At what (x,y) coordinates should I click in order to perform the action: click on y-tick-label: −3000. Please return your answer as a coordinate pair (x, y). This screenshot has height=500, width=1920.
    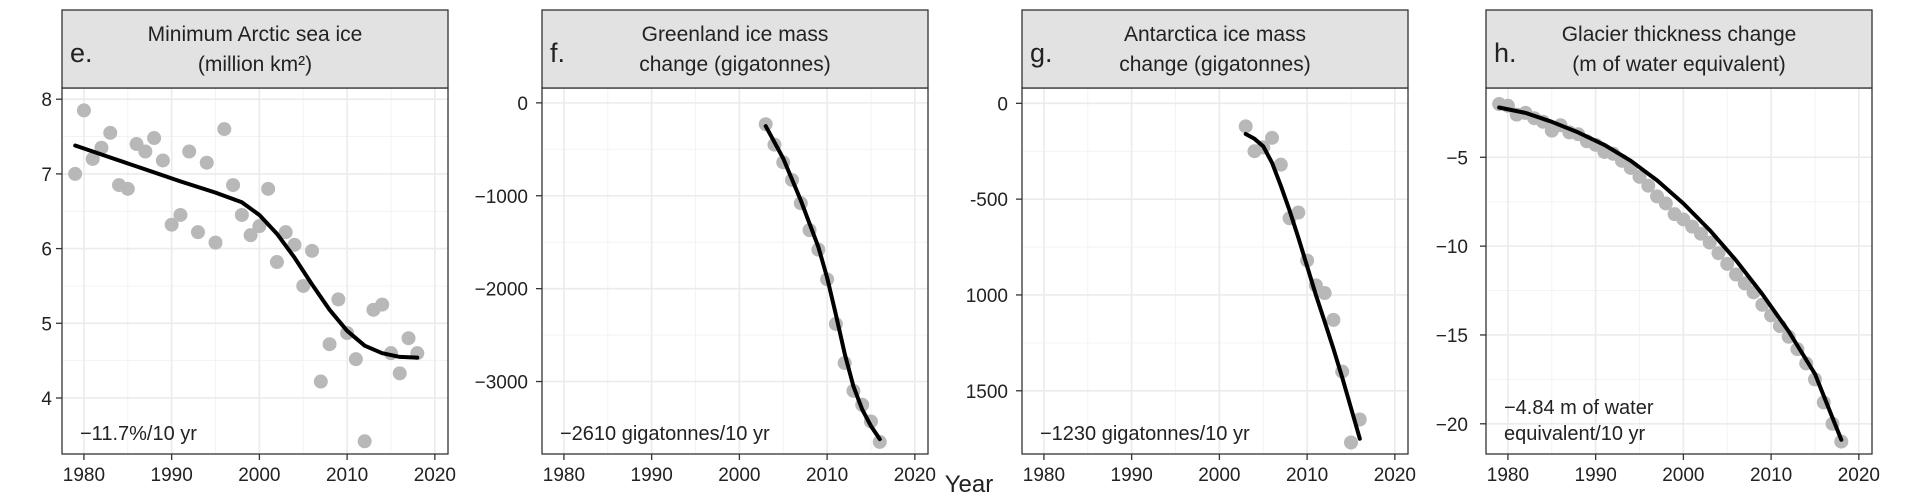
    Looking at the image, I should click on (501, 383).